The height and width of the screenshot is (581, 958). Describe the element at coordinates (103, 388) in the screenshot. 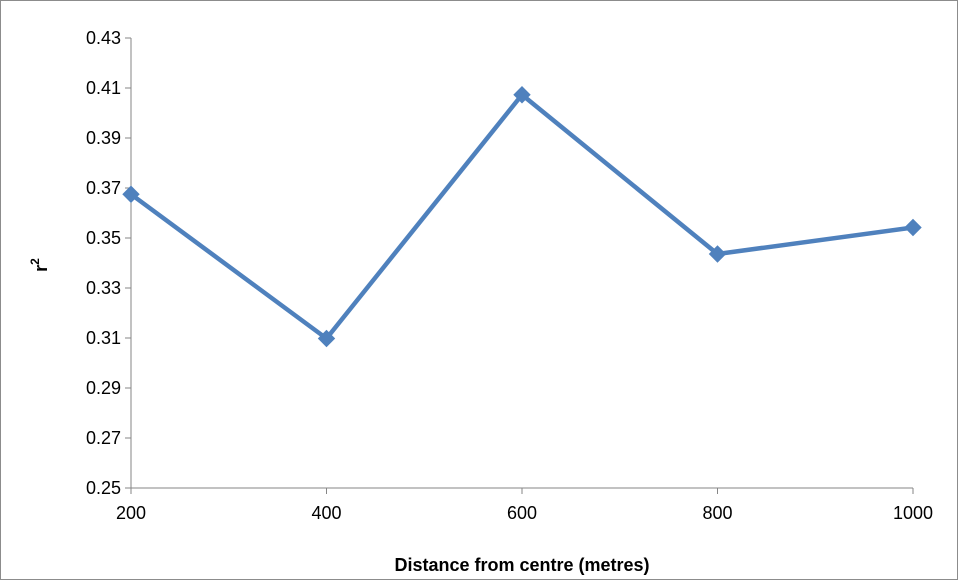

I see `y-tick-label: 0.29` at that location.